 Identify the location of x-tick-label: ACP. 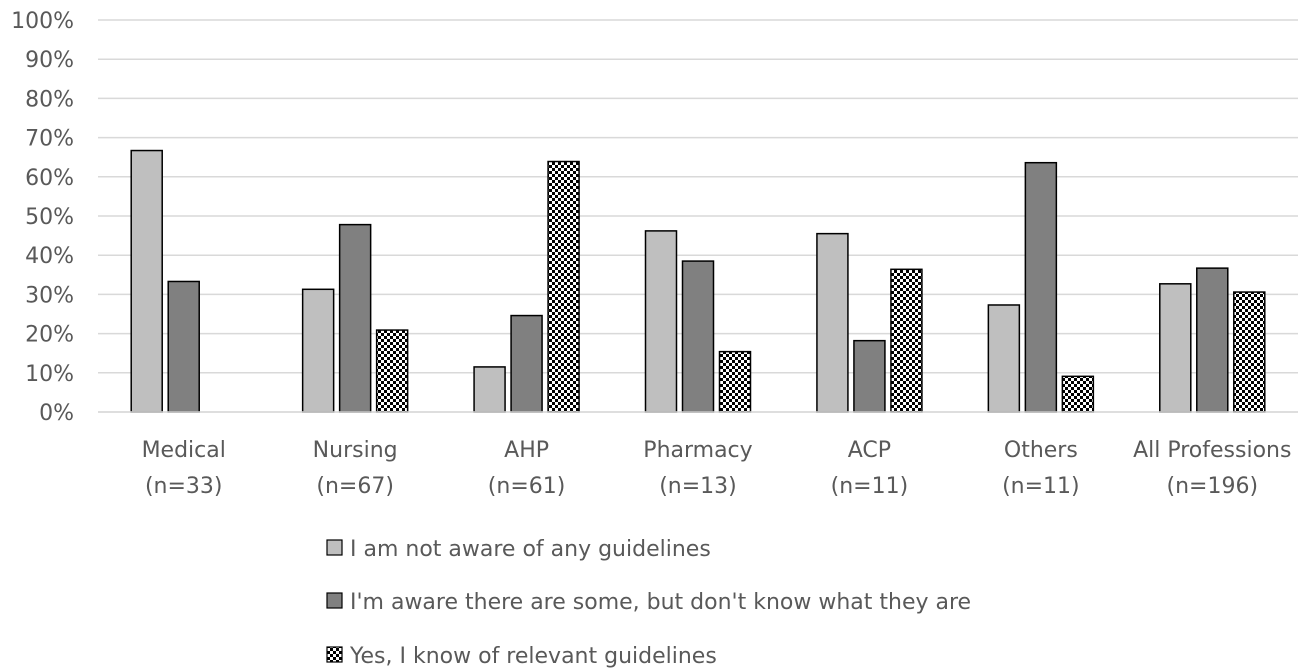
(869, 450).